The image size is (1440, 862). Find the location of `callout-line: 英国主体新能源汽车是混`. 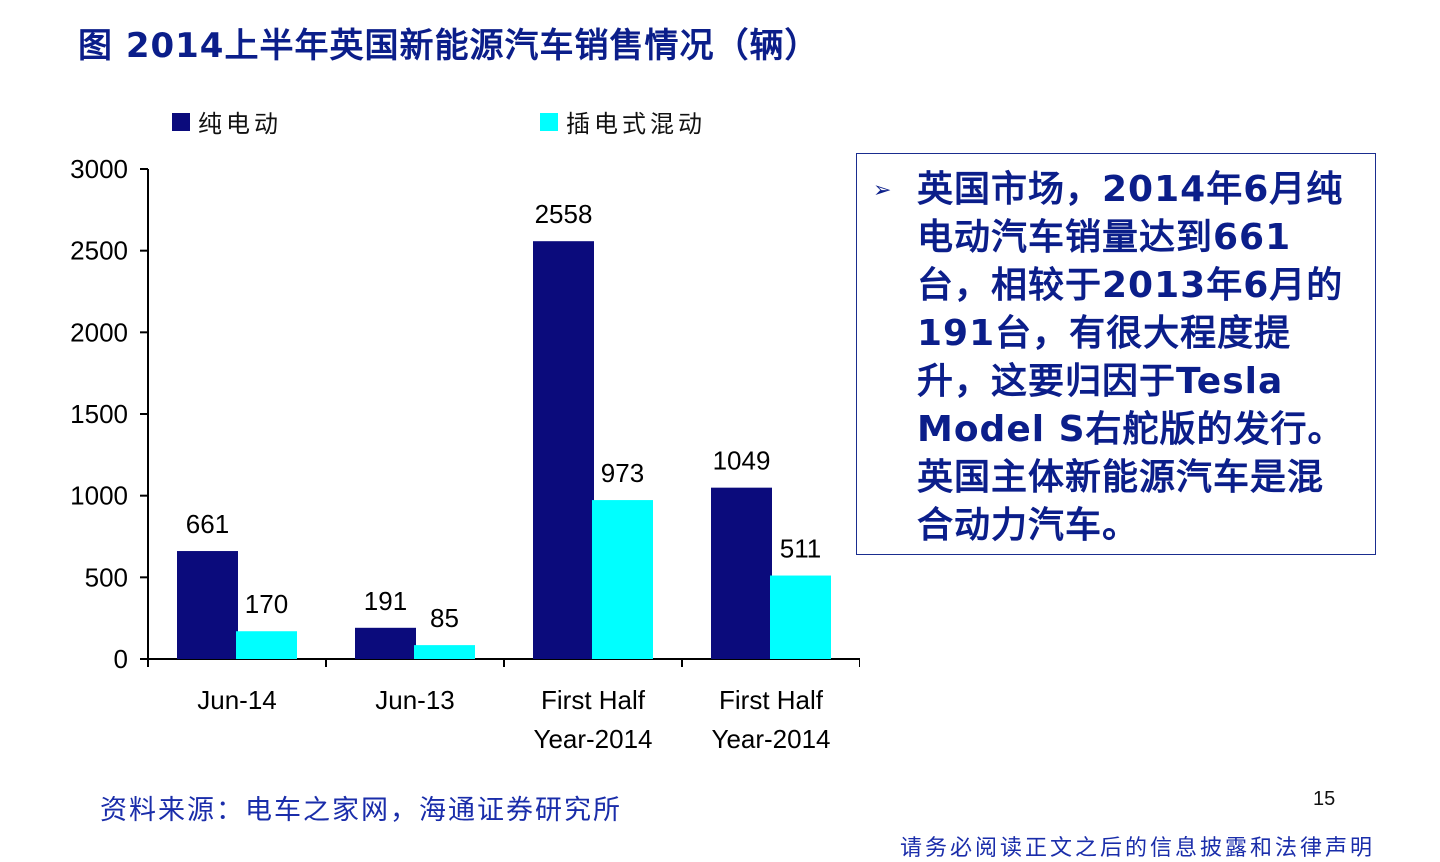

callout-line: 英国主体新能源汽车是混 is located at coordinates (1121, 477).